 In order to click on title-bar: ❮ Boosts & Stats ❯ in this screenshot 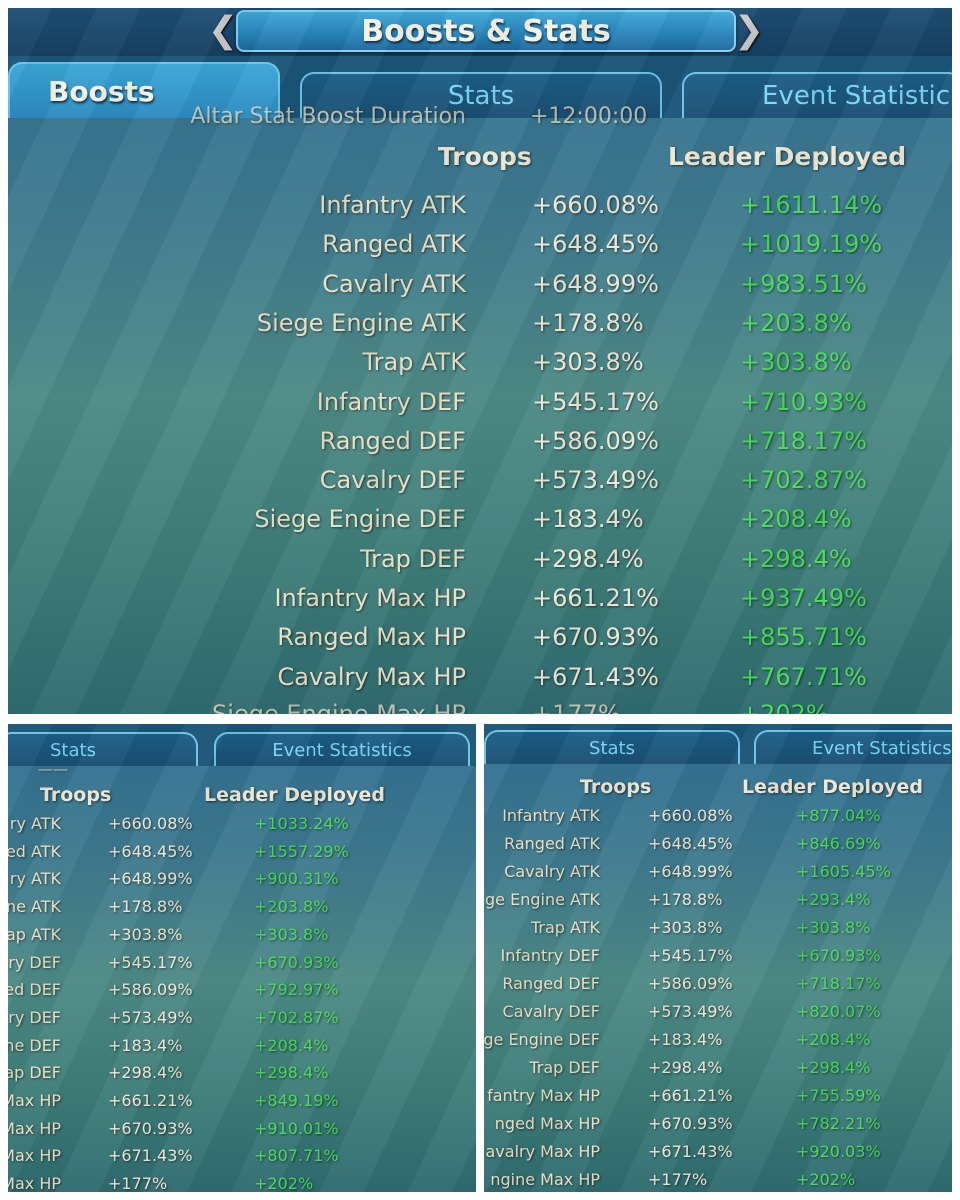, I will do `click(480, 32)`.